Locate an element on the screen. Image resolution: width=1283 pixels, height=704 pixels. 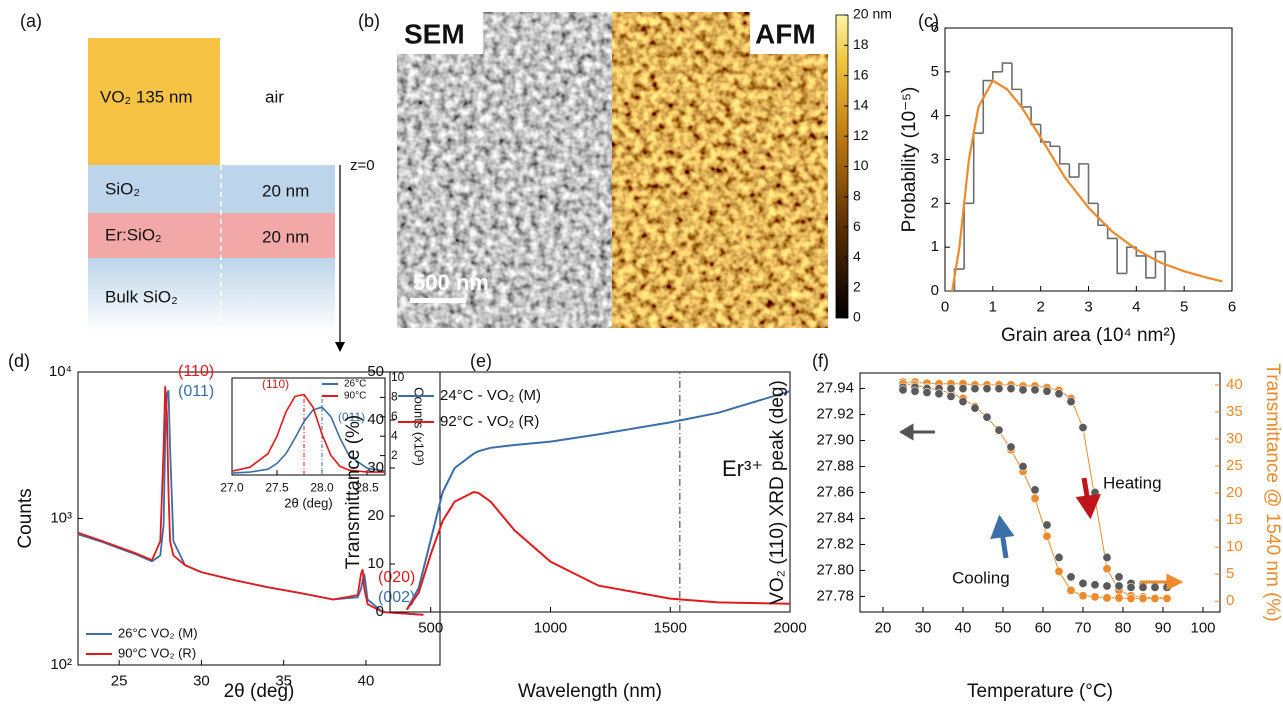
x-tick-label: 1000 is located at coordinates (550, 627).